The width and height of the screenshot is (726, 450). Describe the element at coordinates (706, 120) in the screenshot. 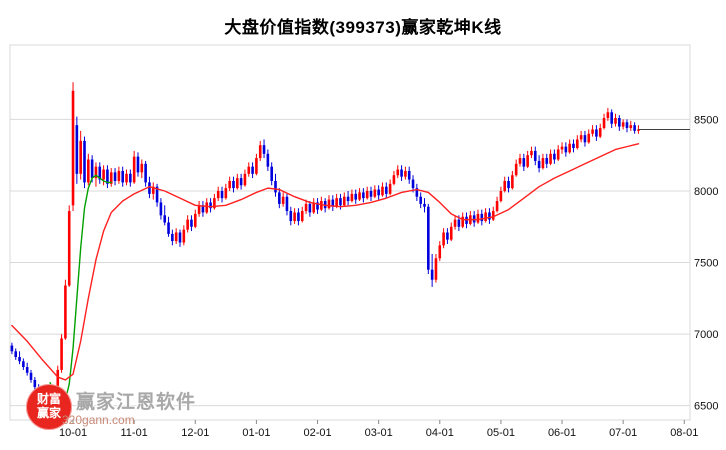

I see `y-axis-label: 8500` at that location.